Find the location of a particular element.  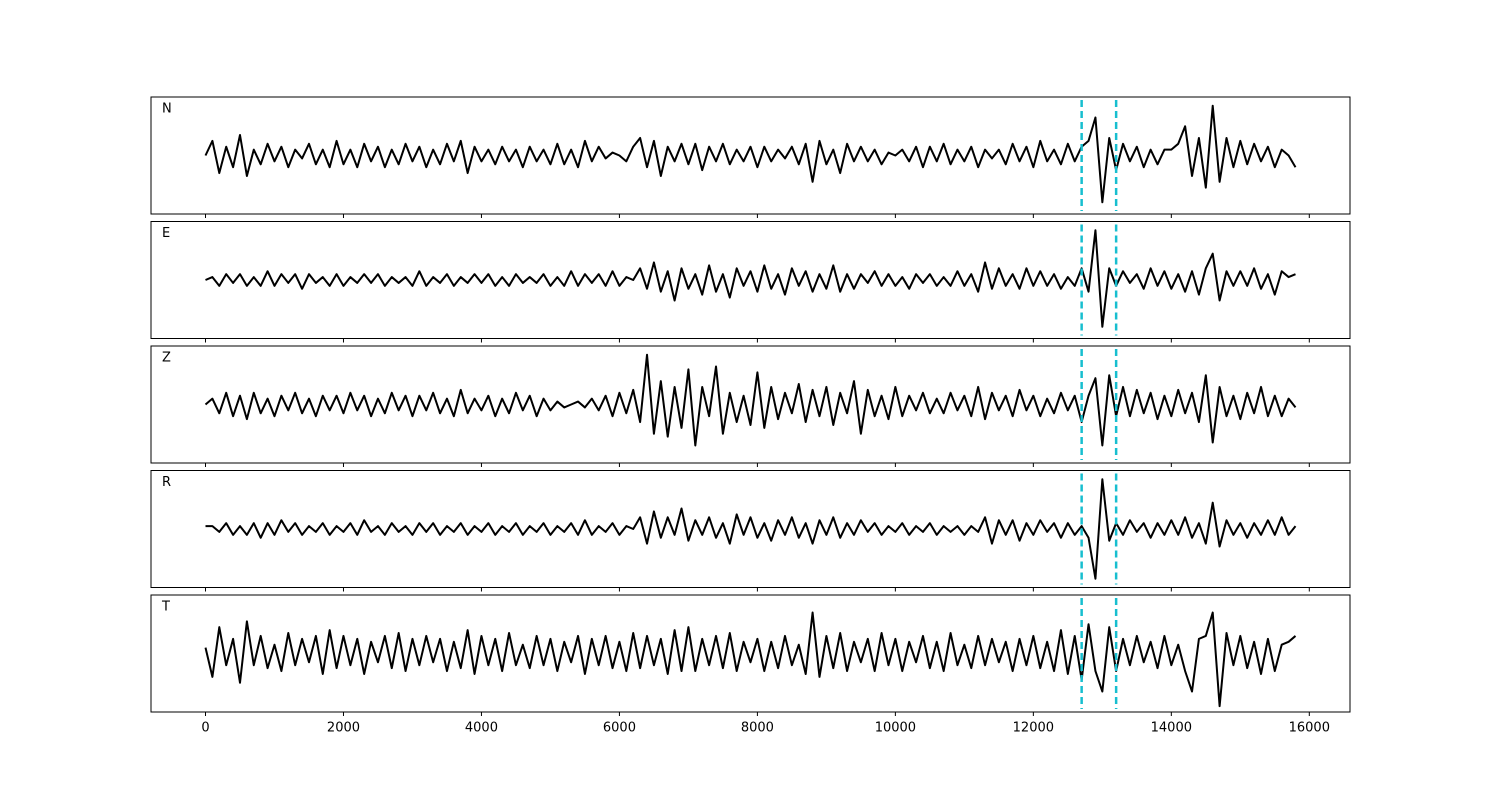

x-tick-label: 10000 is located at coordinates (895, 728).